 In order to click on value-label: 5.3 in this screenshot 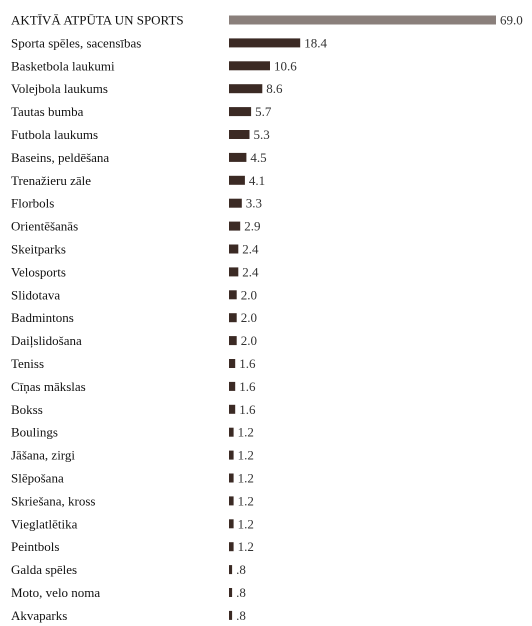, I will do `click(262, 134)`.